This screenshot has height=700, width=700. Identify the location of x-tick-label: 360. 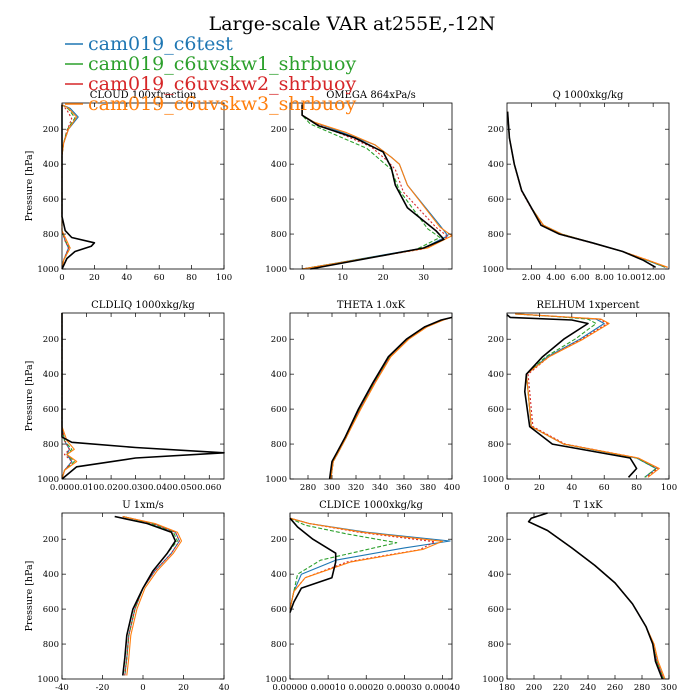
(404, 488).